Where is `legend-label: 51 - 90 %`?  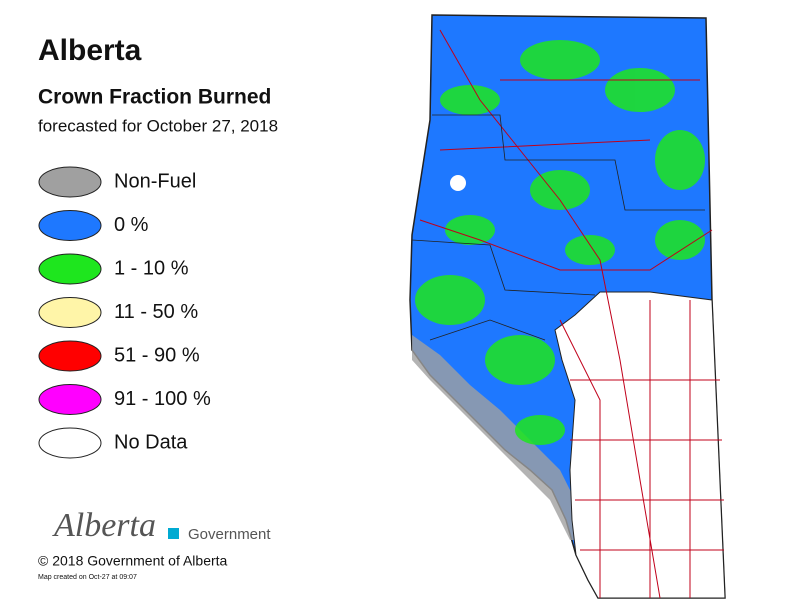 legend-label: 51 - 90 % is located at coordinates (157, 355).